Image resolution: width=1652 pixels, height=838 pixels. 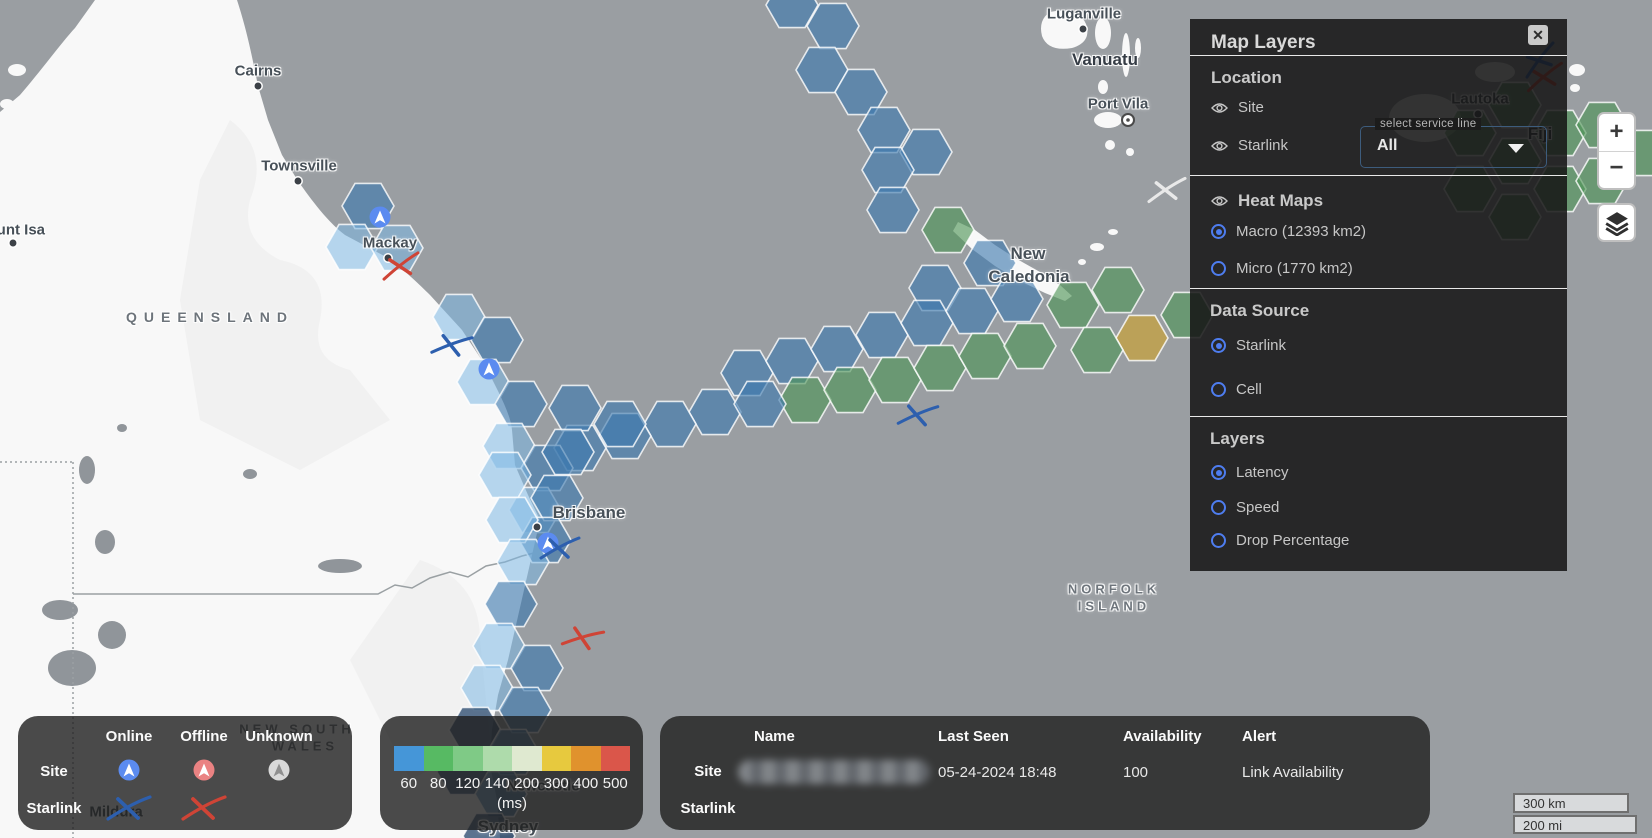 What do you see at coordinates (1453, 143) in the screenshot?
I see `service-line-select: select service line All` at bounding box center [1453, 143].